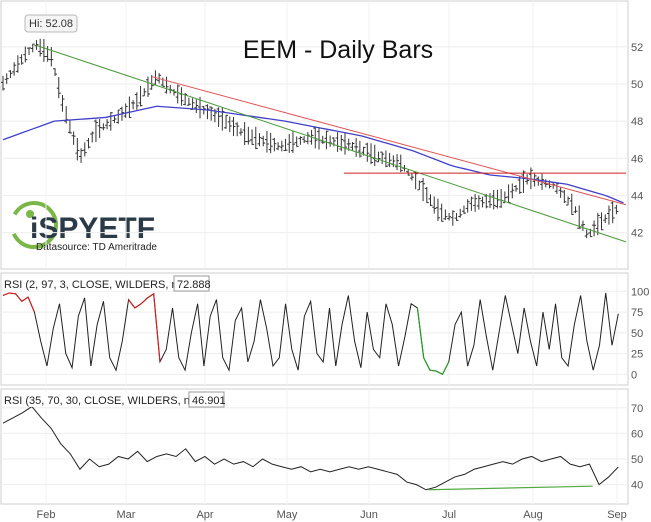 Image resolution: width=651 pixels, height=522 pixels. What do you see at coordinates (191, 283) in the screenshot?
I see `rsi2-value-bg` at bounding box center [191, 283].